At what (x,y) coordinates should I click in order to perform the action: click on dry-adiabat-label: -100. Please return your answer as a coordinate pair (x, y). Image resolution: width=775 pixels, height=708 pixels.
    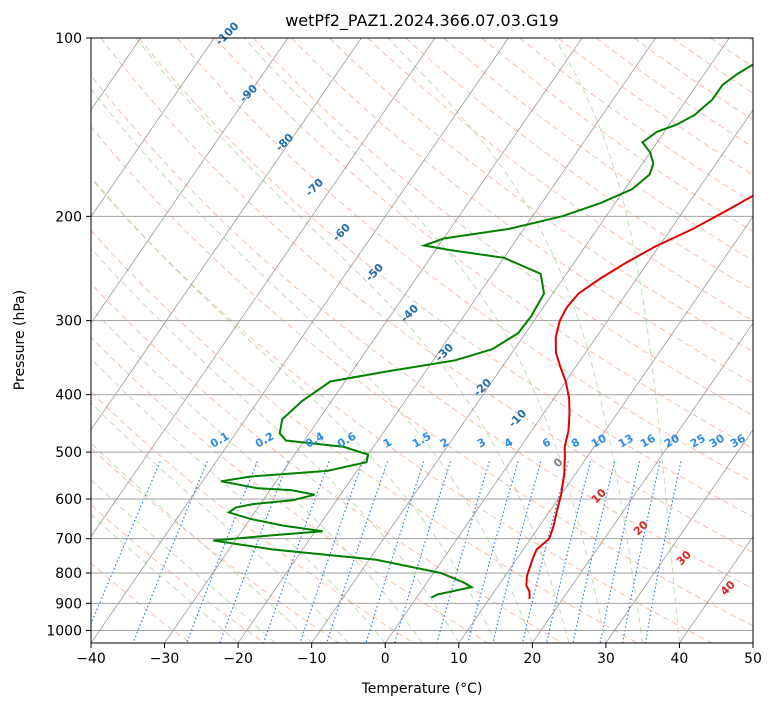
    Looking at the image, I should click on (227, 33).